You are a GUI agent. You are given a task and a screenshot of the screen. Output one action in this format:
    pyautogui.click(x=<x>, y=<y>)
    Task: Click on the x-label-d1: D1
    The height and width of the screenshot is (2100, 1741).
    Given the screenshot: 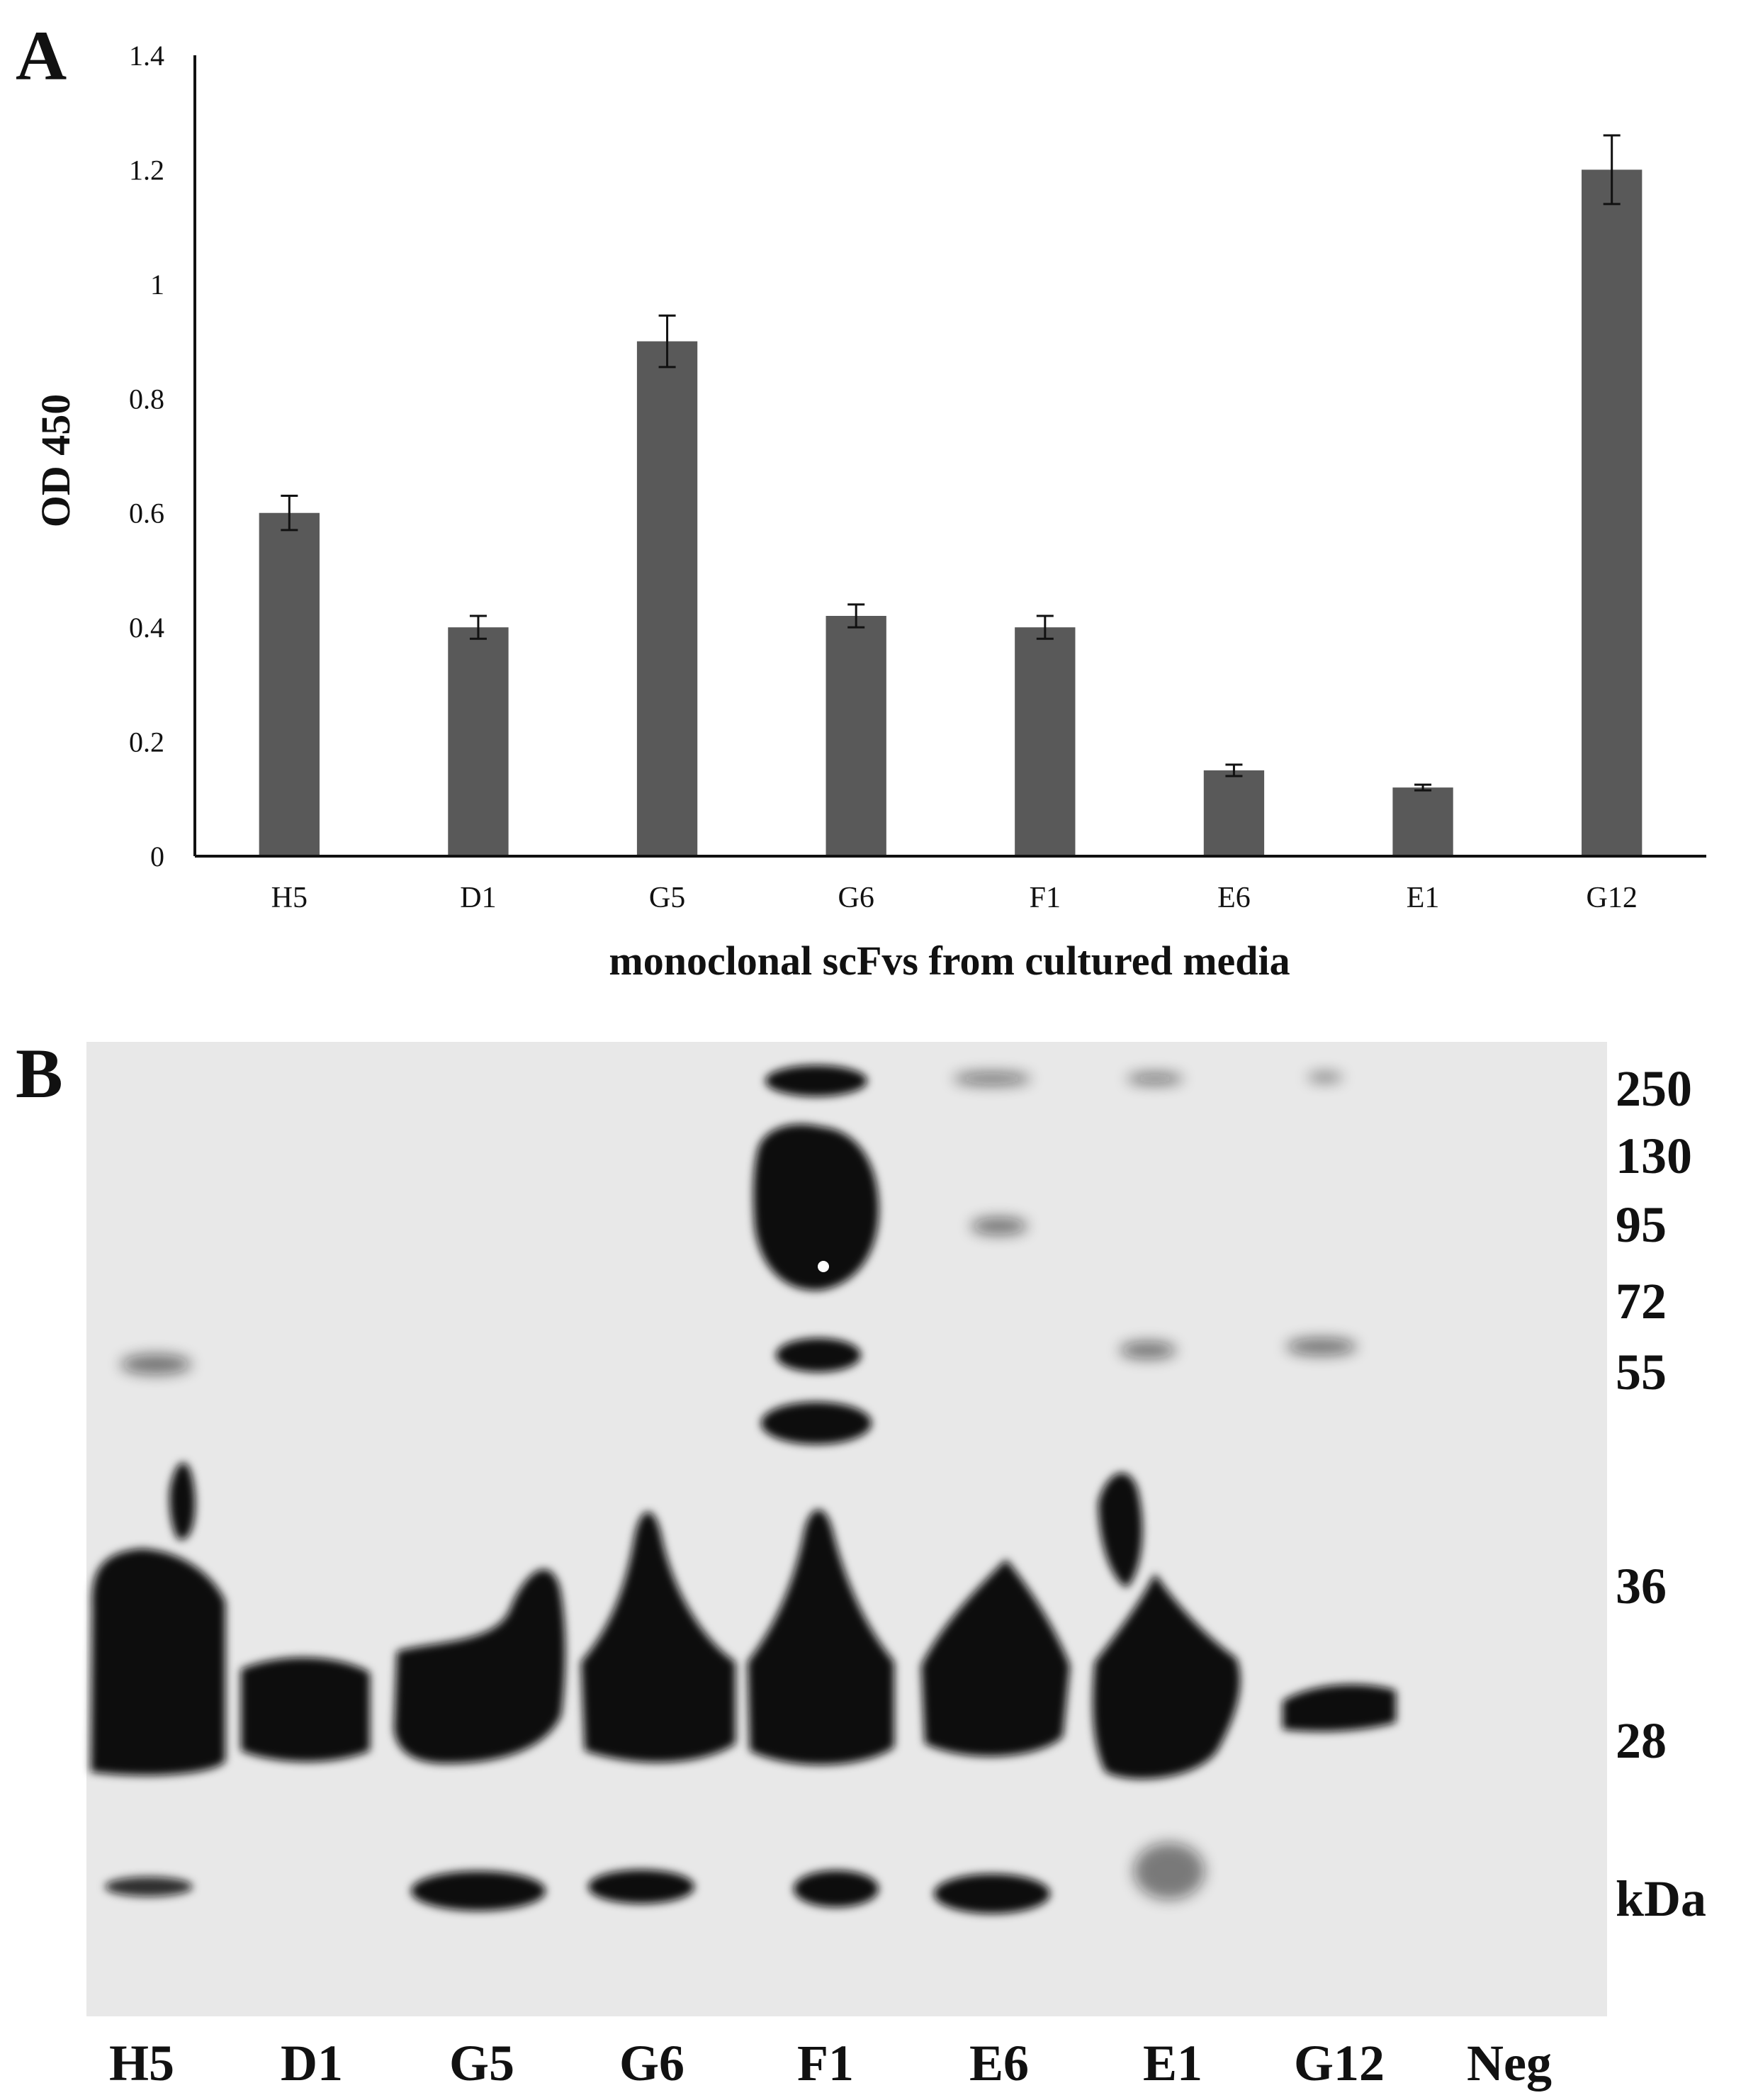 What is the action you would take?
    pyautogui.click(x=478, y=898)
    